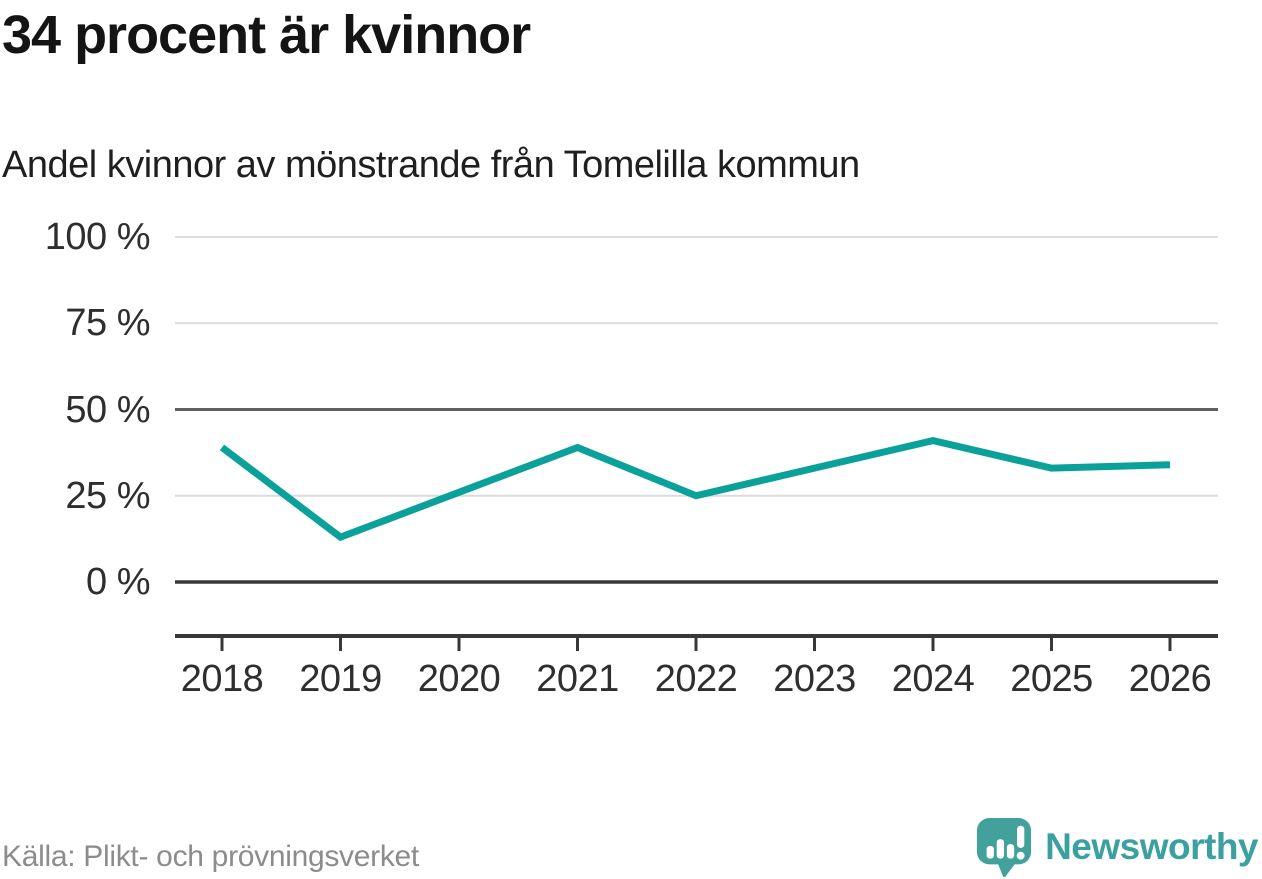 This screenshot has width=1262, height=879. I want to click on source-note: Källa: Plikt- och prövningsverket, so click(210, 856).